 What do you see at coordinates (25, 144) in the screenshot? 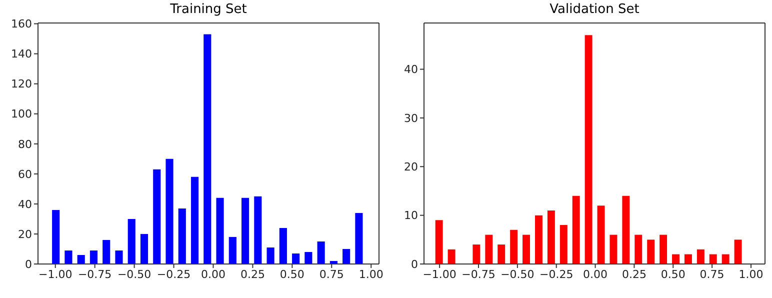
I see `y-tick-label: 80` at bounding box center [25, 144].